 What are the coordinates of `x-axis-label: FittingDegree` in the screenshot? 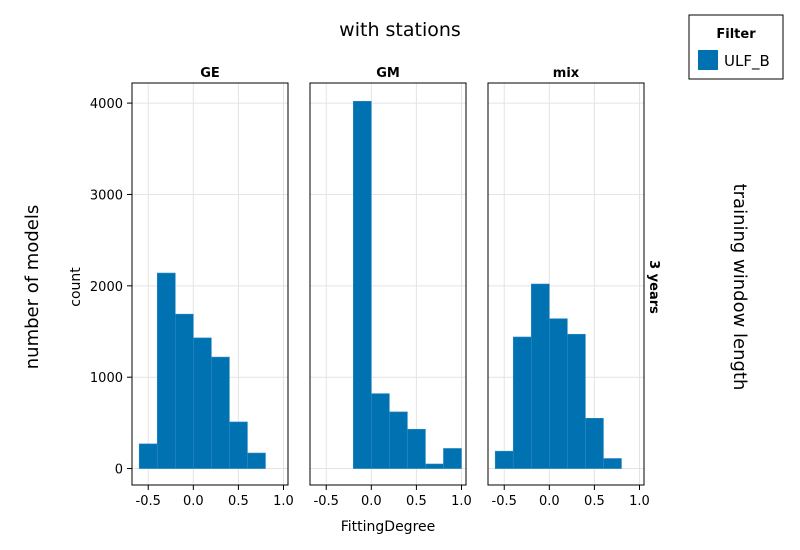 It's located at (388, 527).